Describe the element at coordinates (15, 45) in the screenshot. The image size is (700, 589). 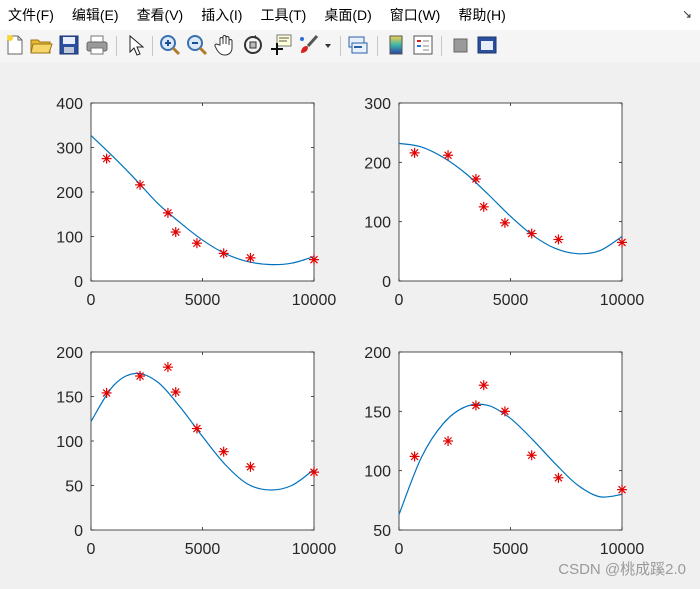
I see `new-figure-icon` at that location.